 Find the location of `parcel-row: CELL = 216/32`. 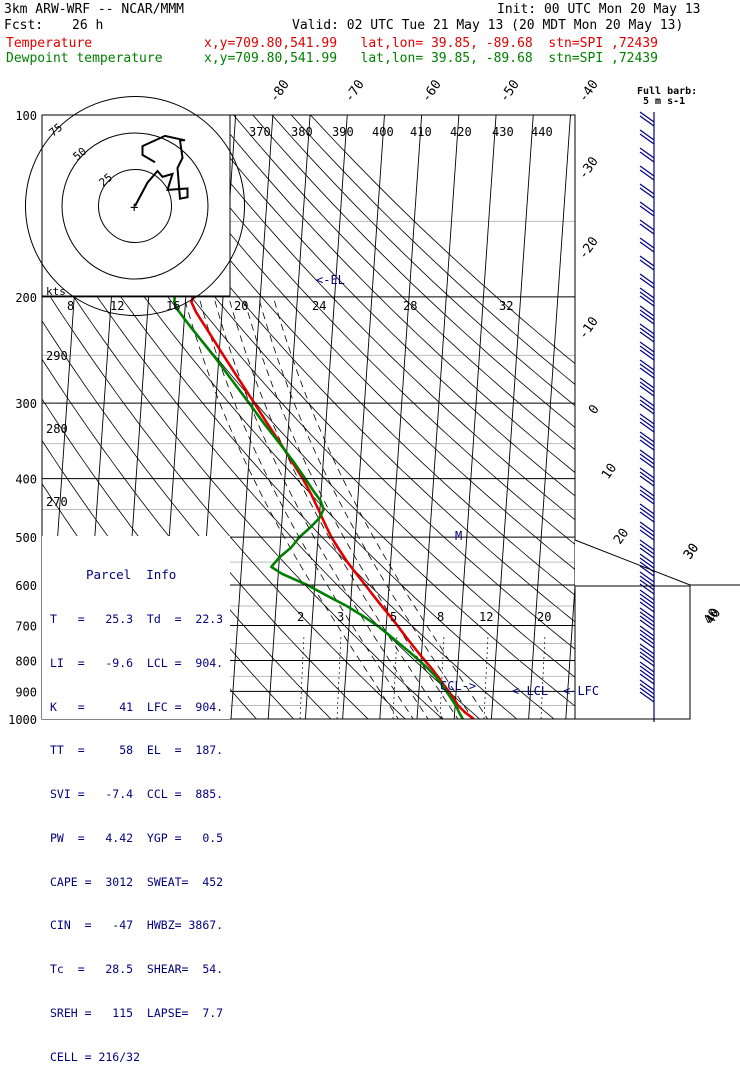

parcel-row: CELL = 216/32 is located at coordinates (136, 1057).